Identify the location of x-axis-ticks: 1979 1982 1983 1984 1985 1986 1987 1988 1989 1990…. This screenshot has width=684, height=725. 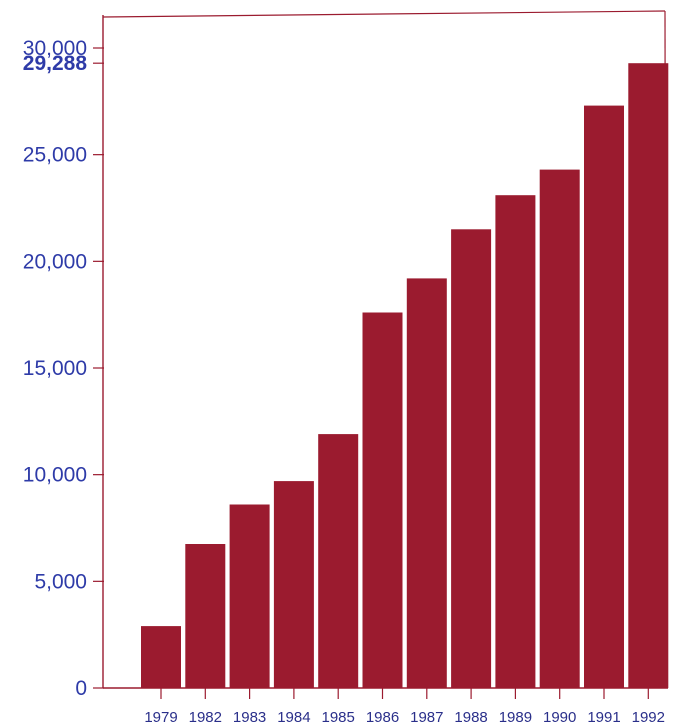
(404, 706).